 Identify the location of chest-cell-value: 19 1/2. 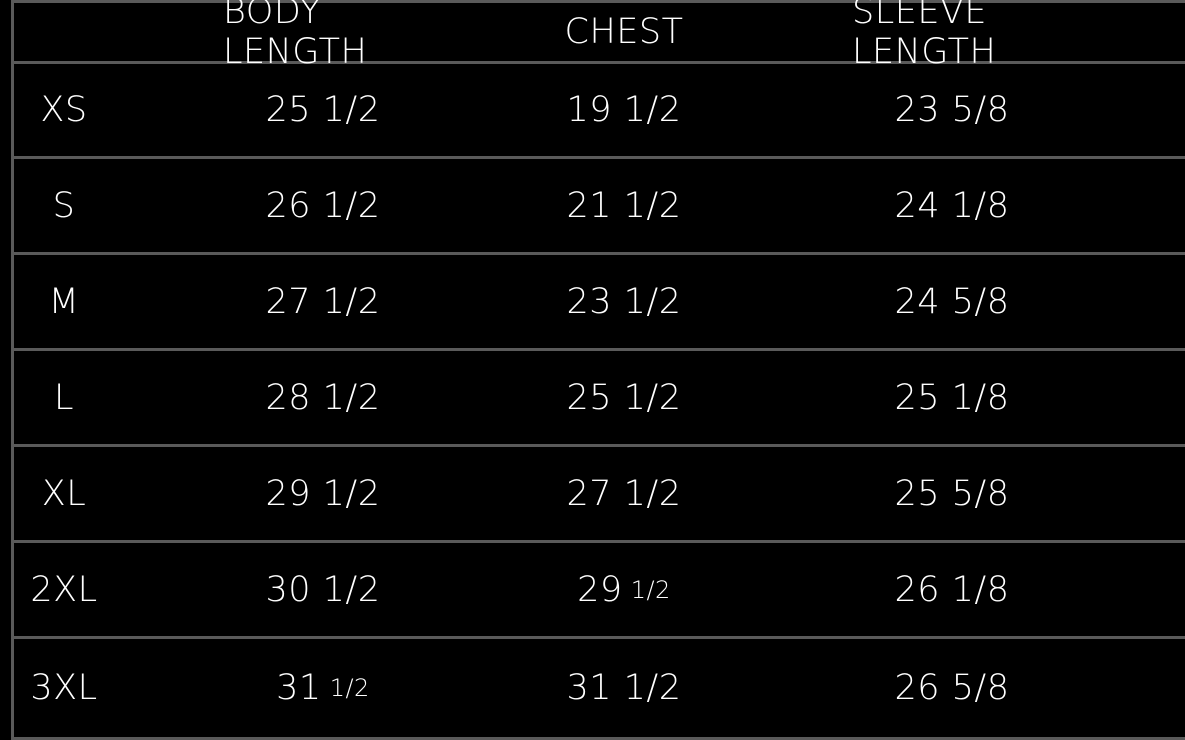
(624, 110).